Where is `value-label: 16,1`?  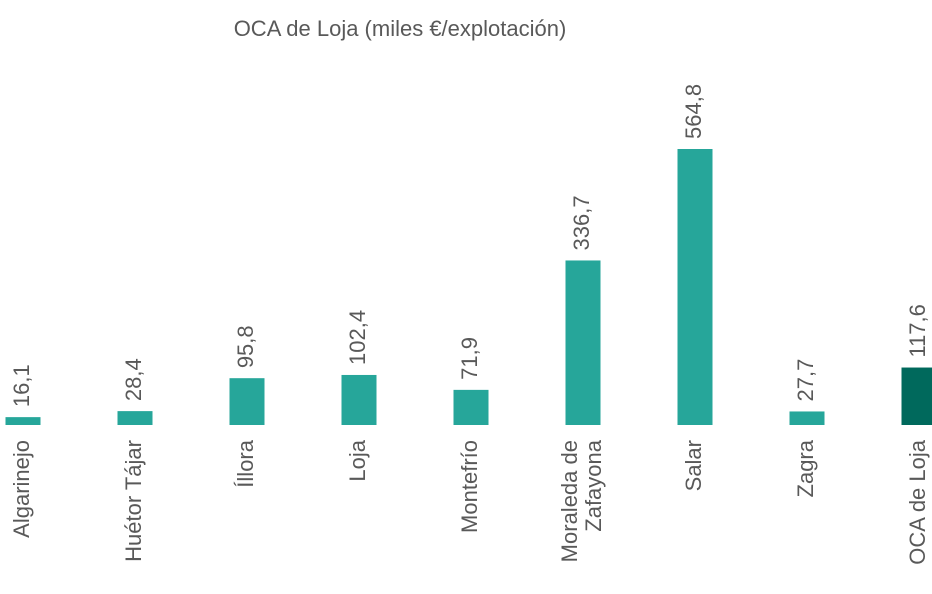
value-label: 16,1 is located at coordinates (21, 385).